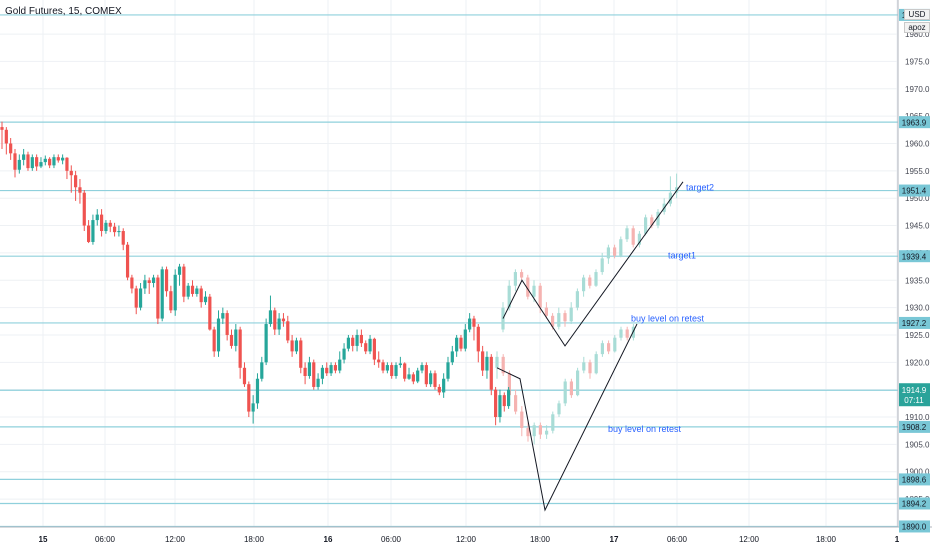 This screenshot has width=932, height=550. What do you see at coordinates (682, 256) in the screenshot?
I see `annotation-text: target1` at bounding box center [682, 256].